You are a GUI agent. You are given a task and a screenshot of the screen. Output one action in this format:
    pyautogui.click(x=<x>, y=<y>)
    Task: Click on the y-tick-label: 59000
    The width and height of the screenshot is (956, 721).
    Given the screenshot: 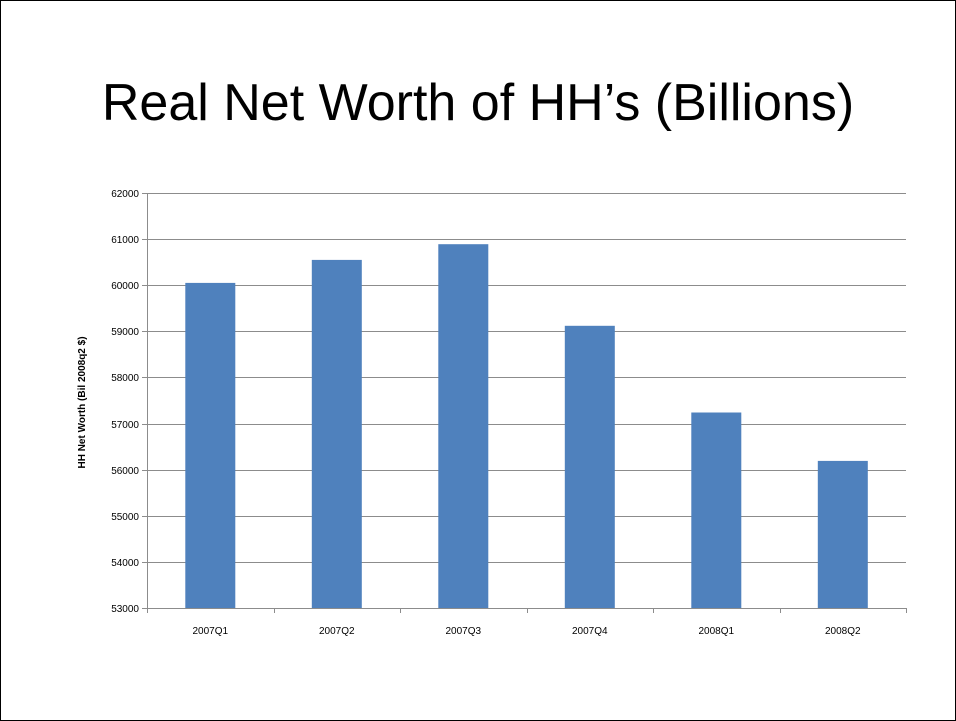 What is the action you would take?
    pyautogui.click(x=125, y=332)
    